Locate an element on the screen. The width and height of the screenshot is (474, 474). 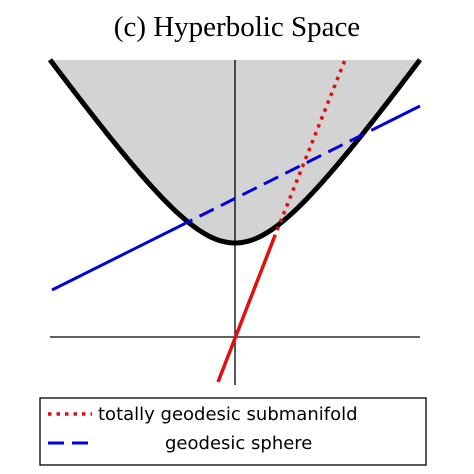
legend-box is located at coordinates (233, 431).